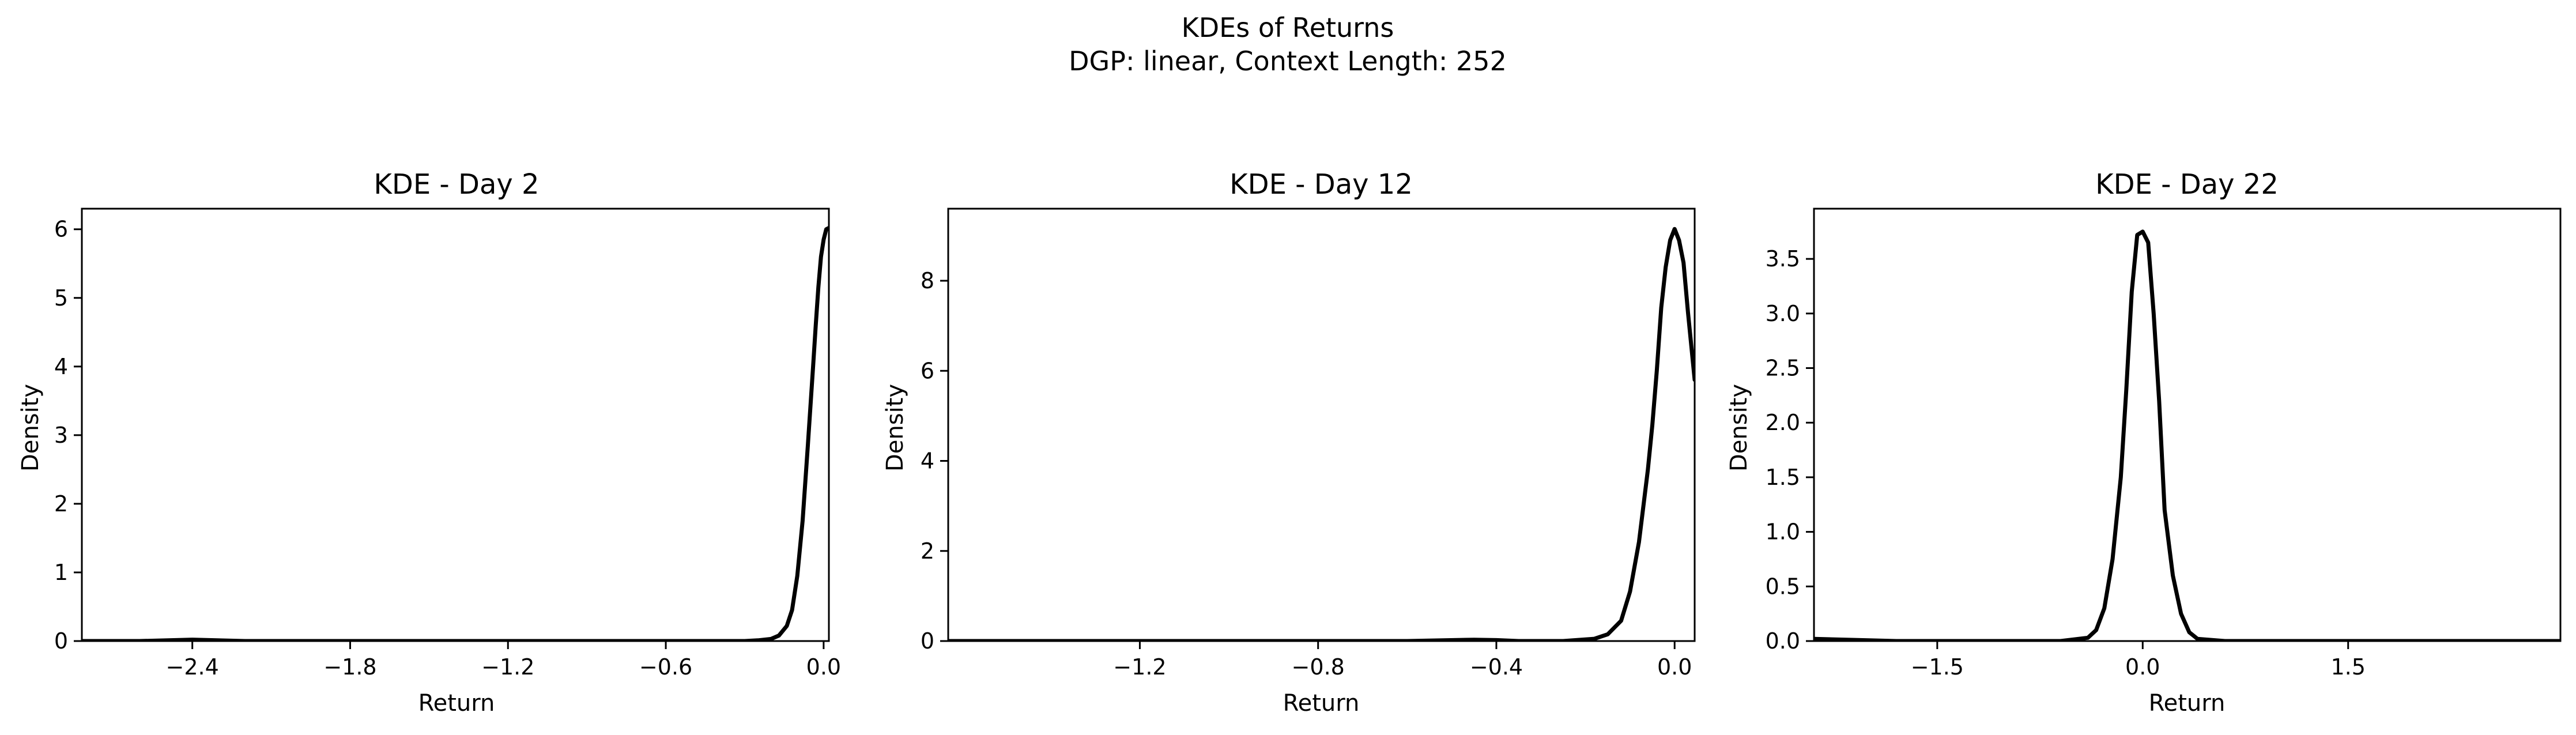  What do you see at coordinates (1783, 368) in the screenshot?
I see `y-tick-label: 2.5` at bounding box center [1783, 368].